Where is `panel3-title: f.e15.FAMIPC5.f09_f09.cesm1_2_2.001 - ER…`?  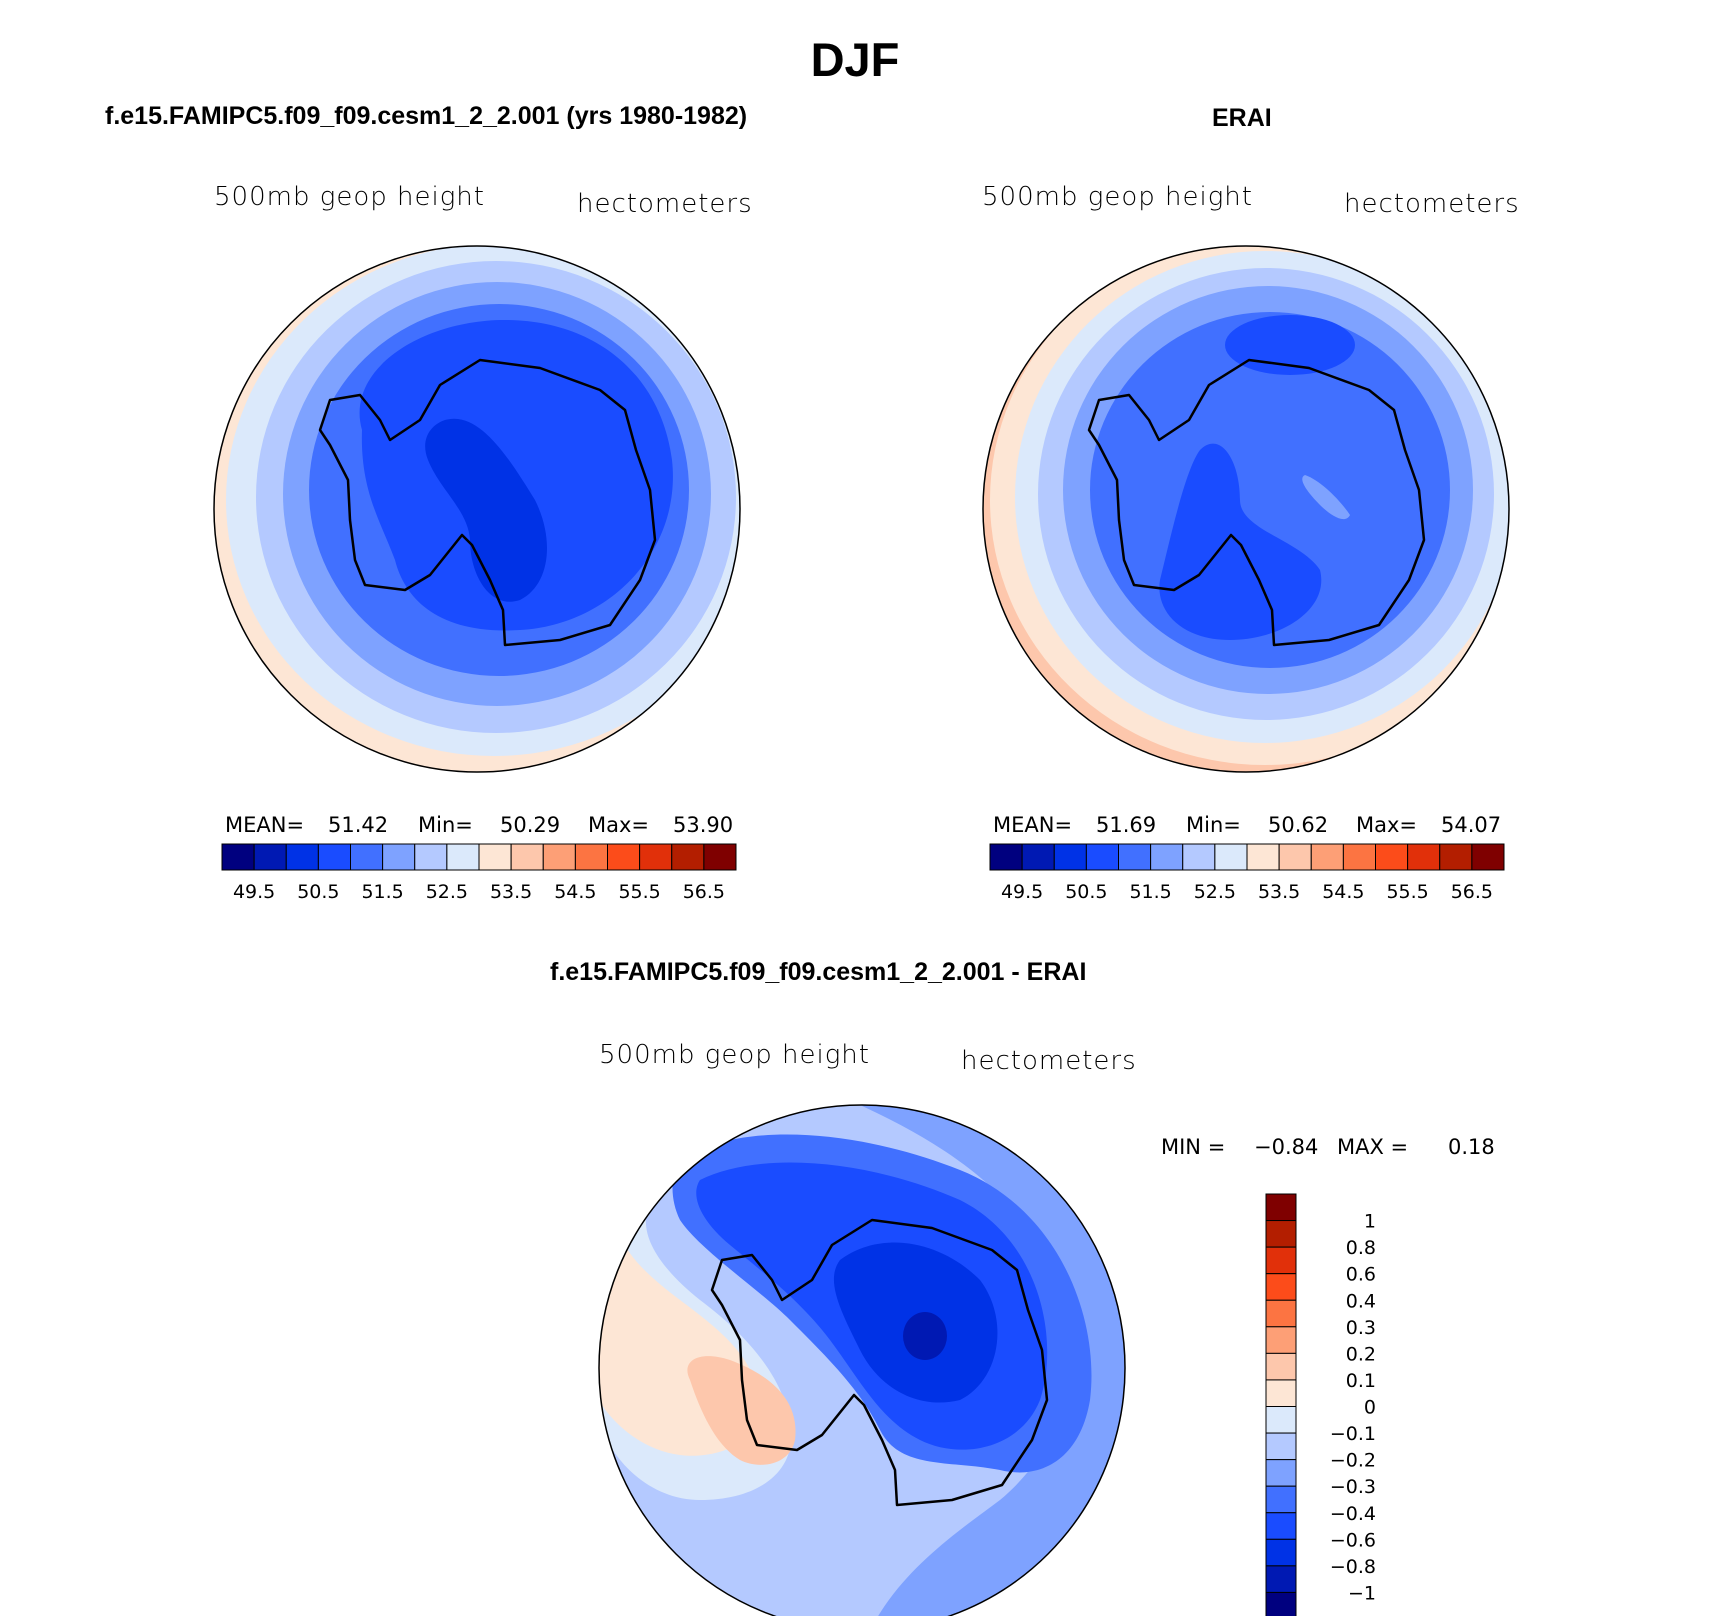
panel3-title: f.e15.FAMIPC5.f09_f09.cesm1_2_2.001 - ER… is located at coordinates (818, 972).